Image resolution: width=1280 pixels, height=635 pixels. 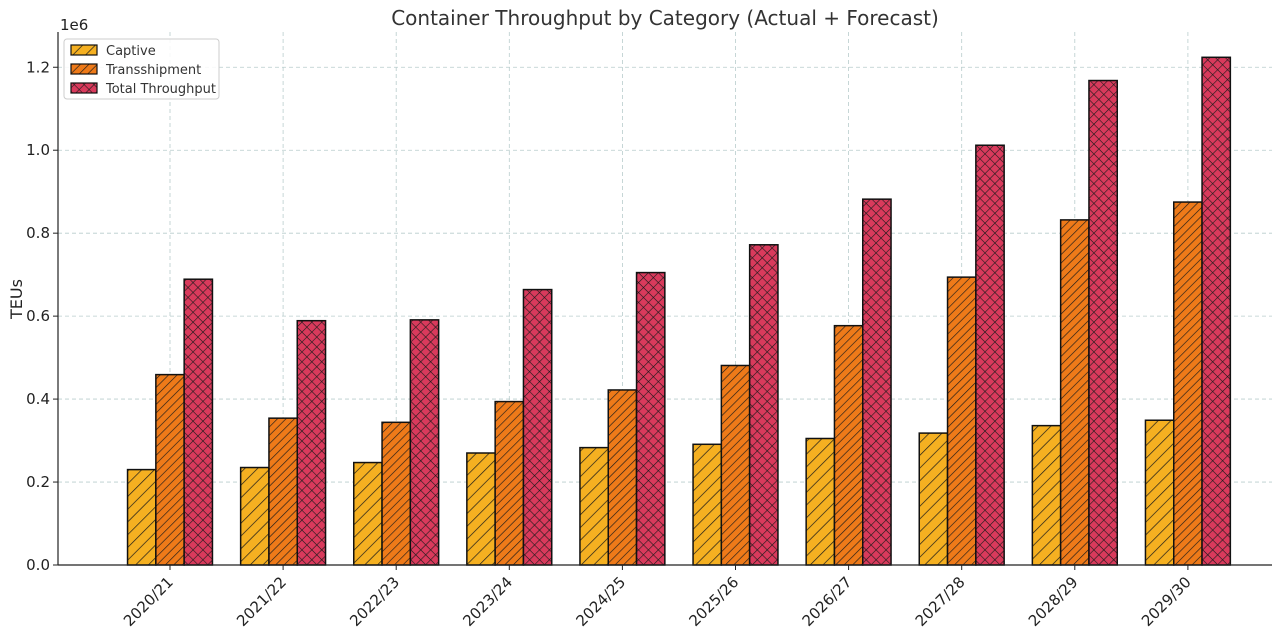 I want to click on x-tick-label: 2028/29, so click(x=1053, y=601).